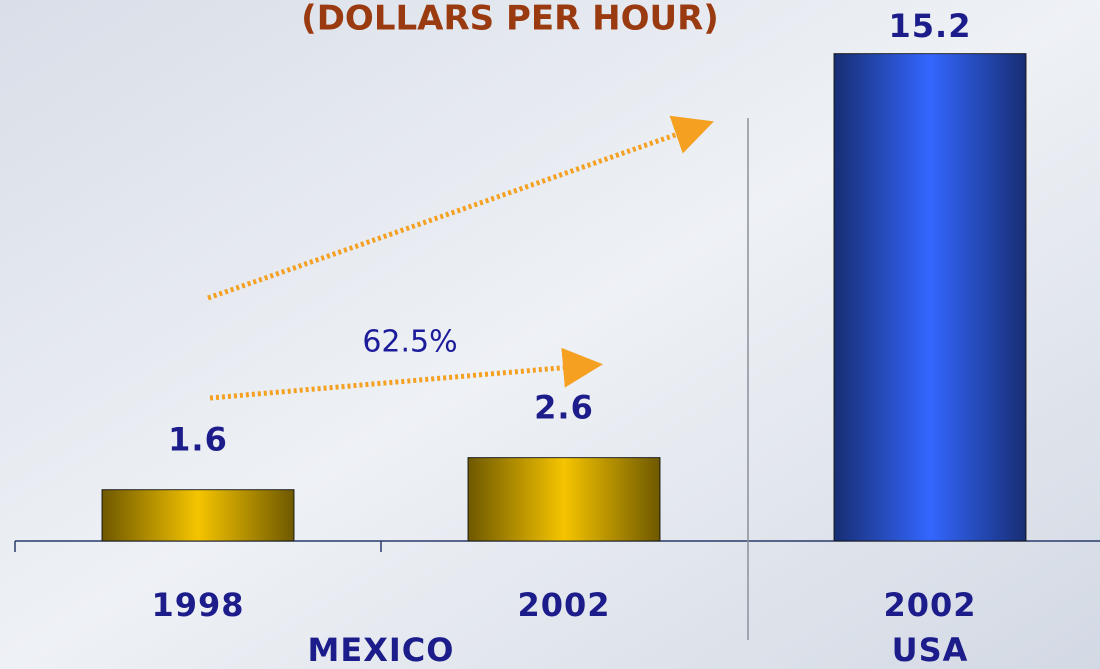  What do you see at coordinates (564, 408) in the screenshot?
I see `value-label: 2.6` at bounding box center [564, 408].